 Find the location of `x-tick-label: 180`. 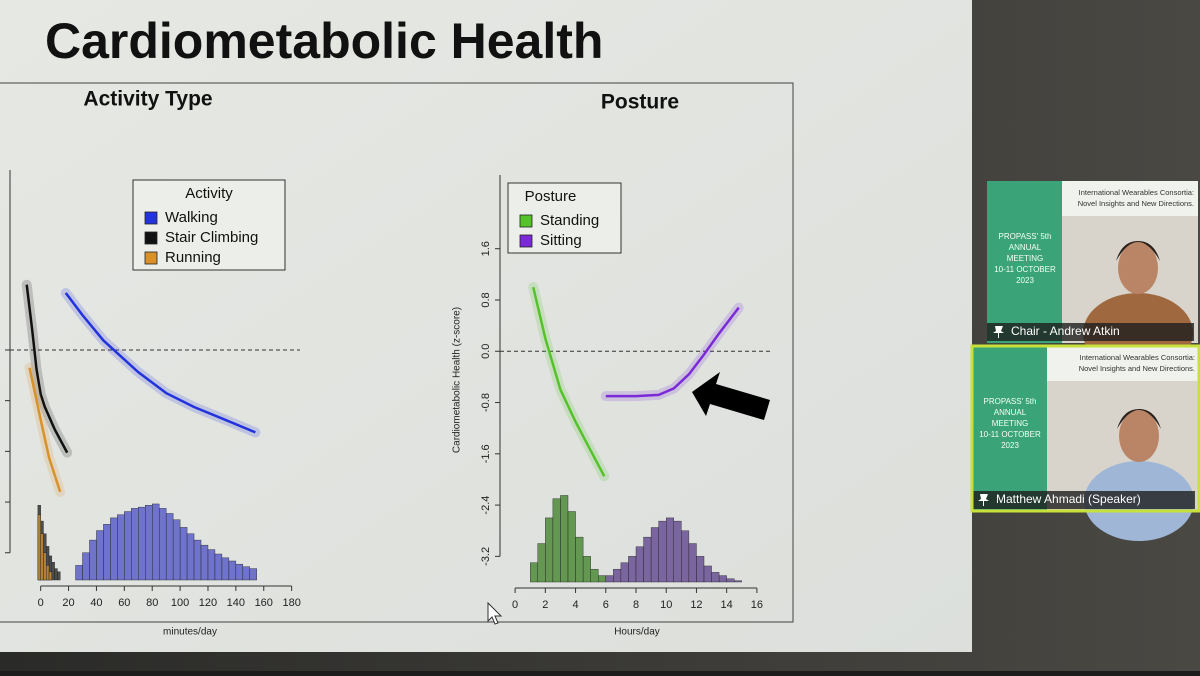

x-tick-label: 180 is located at coordinates (291, 603).